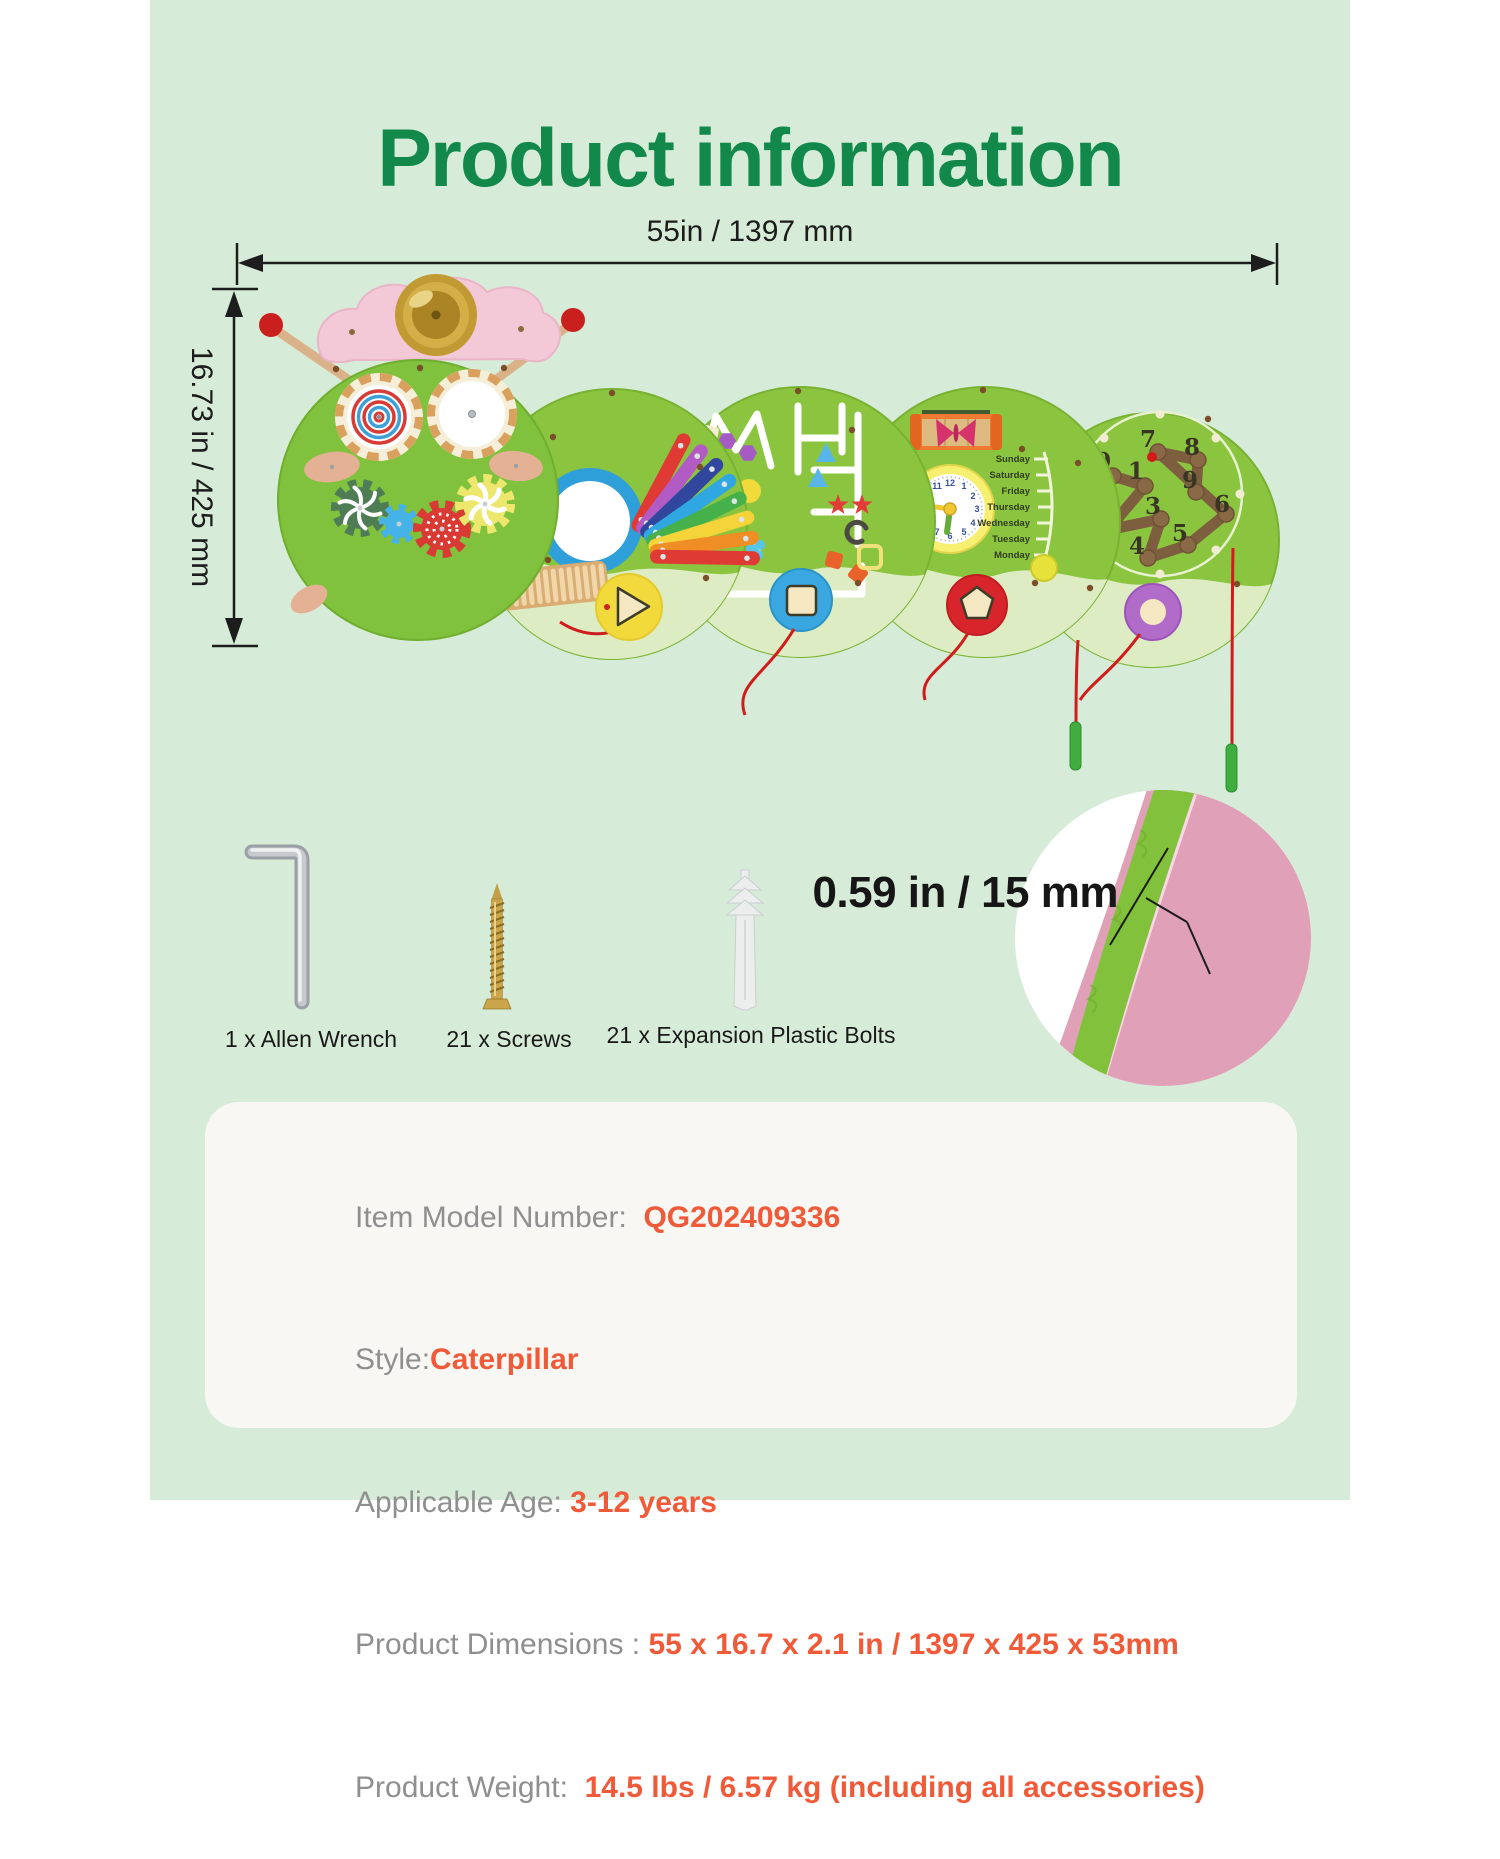 This screenshot has height=1859, width=1500. What do you see at coordinates (485, 504) in the screenshot?
I see `gear-yellow` at bounding box center [485, 504].